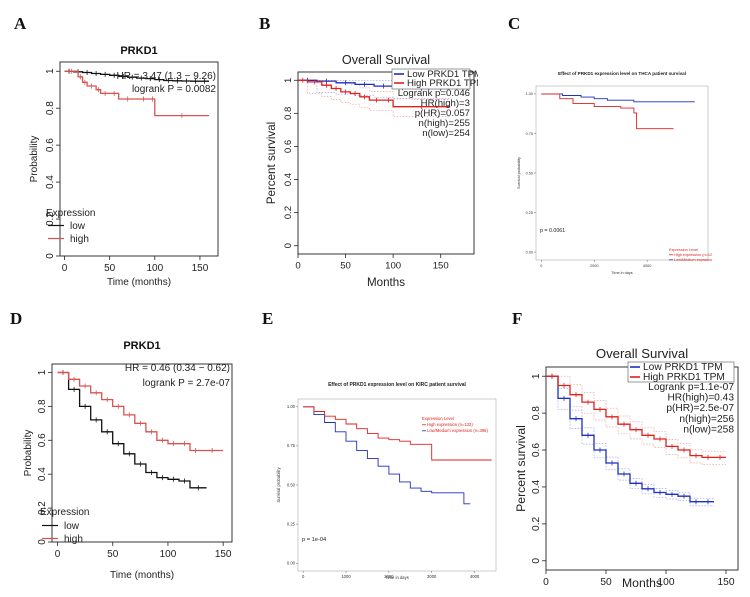 This screenshot has width=750, height=597. Describe the element at coordinates (141, 346) in the screenshot. I see `chart-title: PRKD1` at that location.